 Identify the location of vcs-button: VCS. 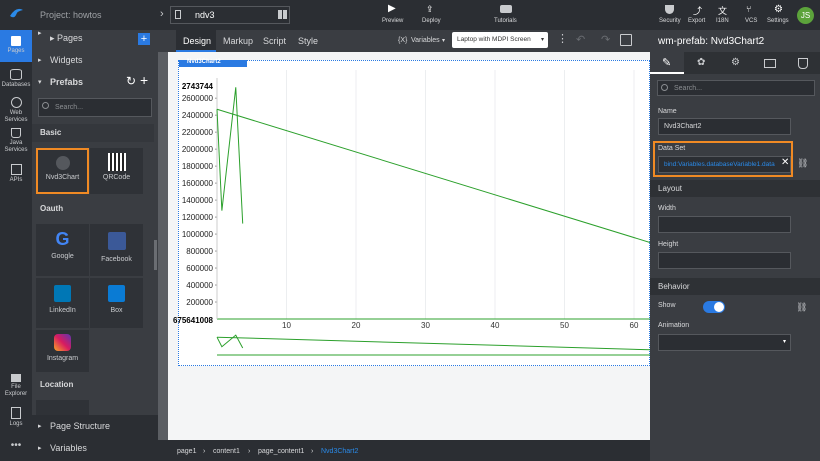
(751, 21).